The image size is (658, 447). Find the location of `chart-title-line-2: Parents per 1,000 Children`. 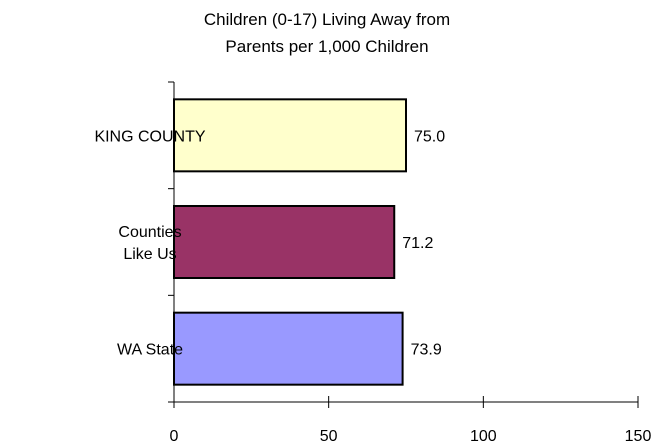

chart-title-line-2: Parents per 1,000 Children is located at coordinates (326, 46).